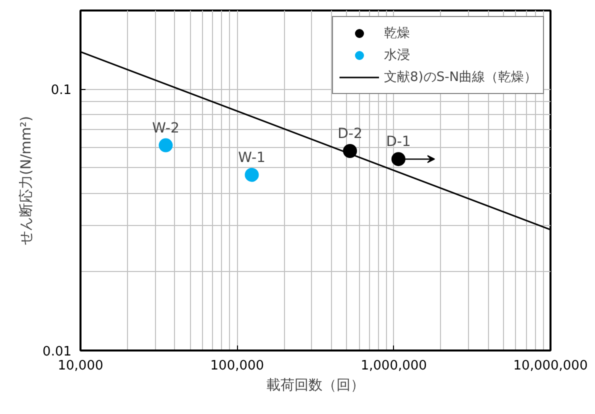  Describe the element at coordinates (26, 180) in the screenshot. I see `y-axis-title: せん断応力(N/mm²)` at that location.